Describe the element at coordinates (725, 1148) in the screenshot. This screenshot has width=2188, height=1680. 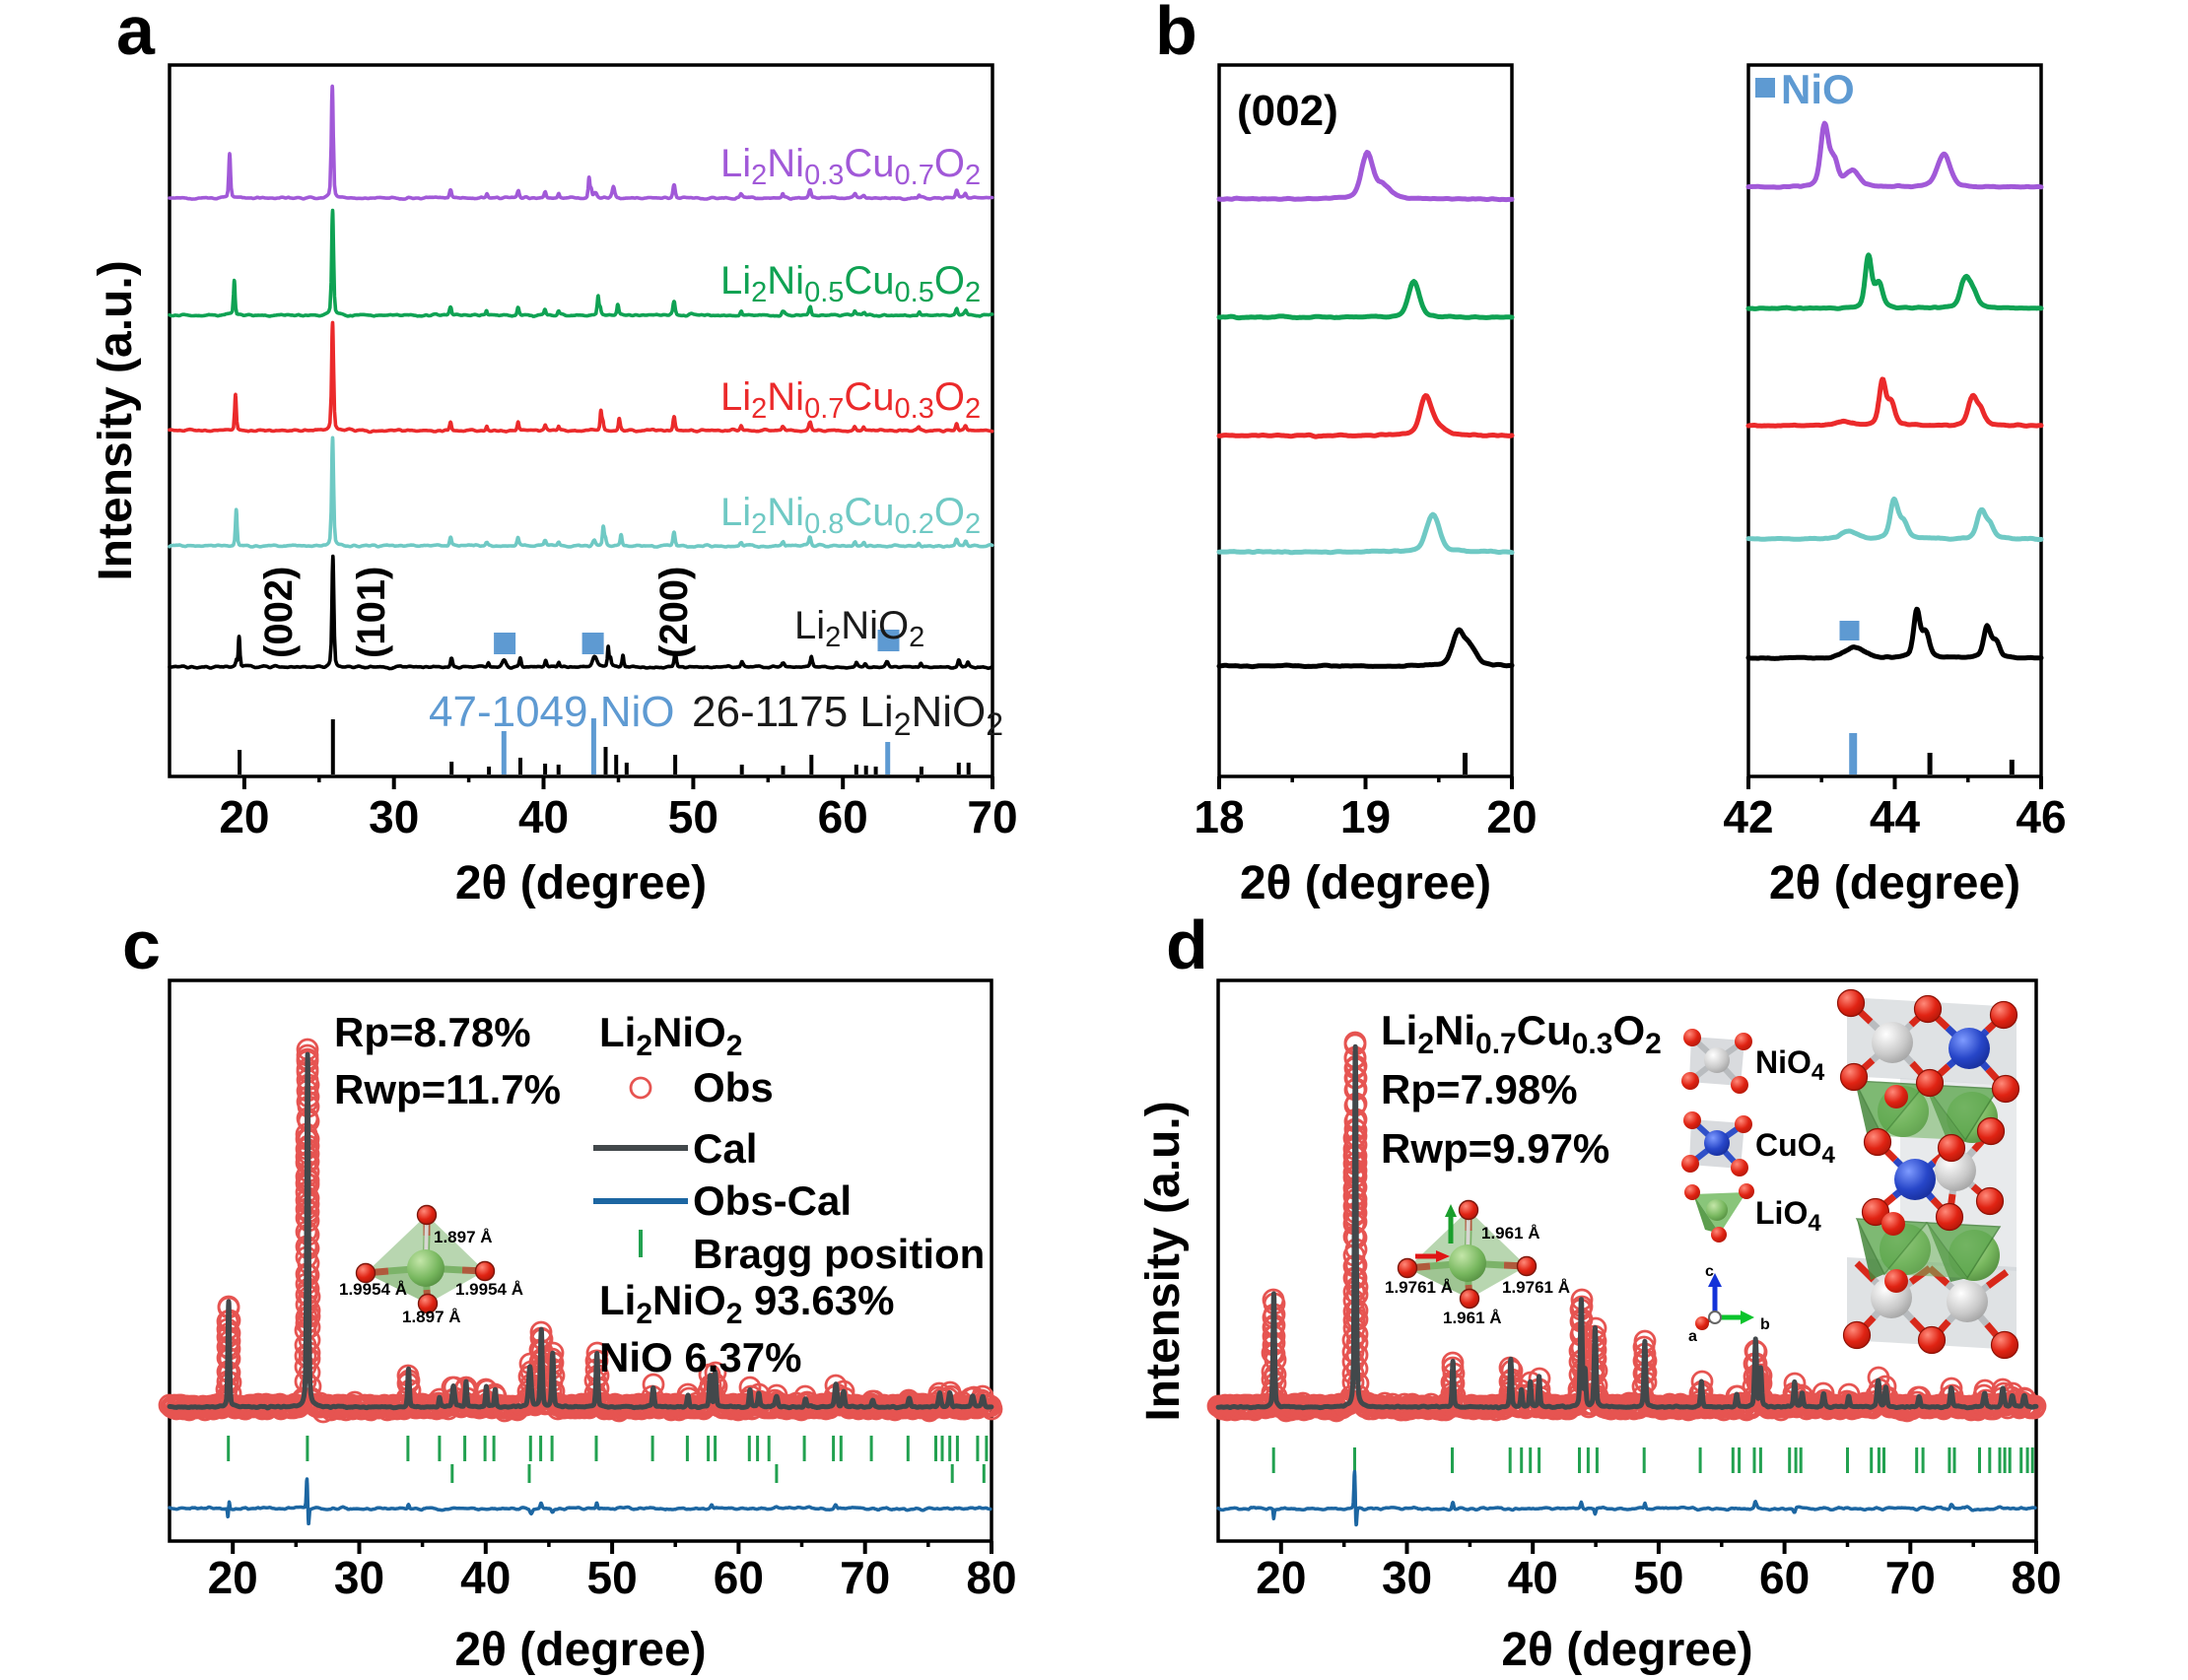
I see `svg-text: Cal` at that location.